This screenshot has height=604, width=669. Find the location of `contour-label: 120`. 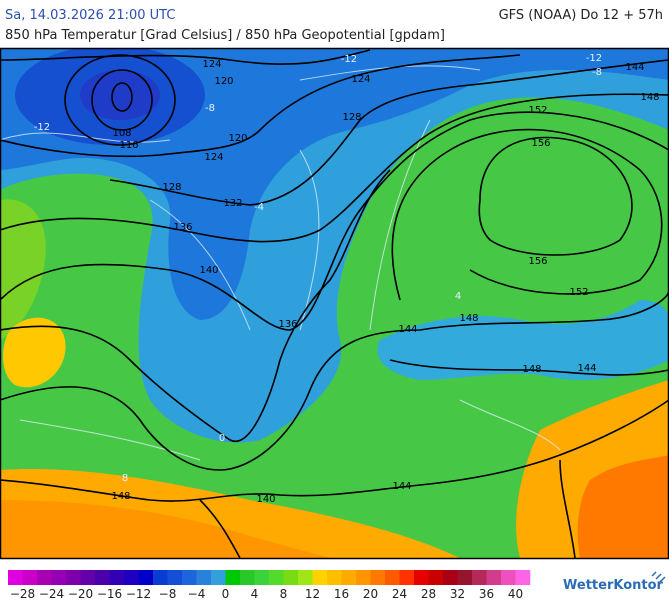

contour-label: 120 is located at coordinates (237, 138).